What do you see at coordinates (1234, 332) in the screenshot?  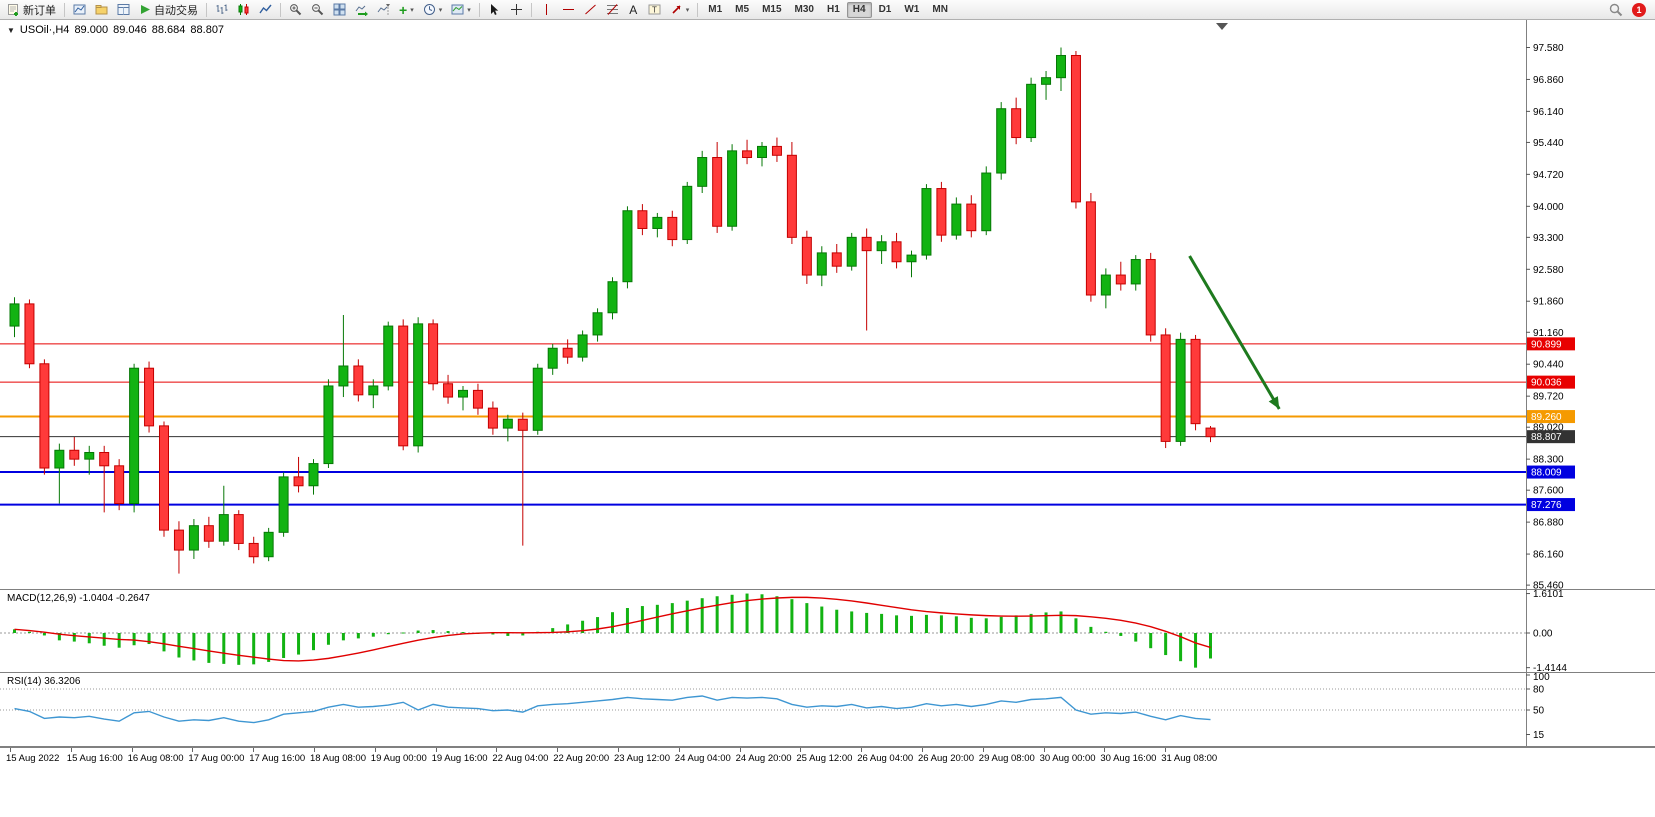 I see `trend-arrow` at bounding box center [1234, 332].